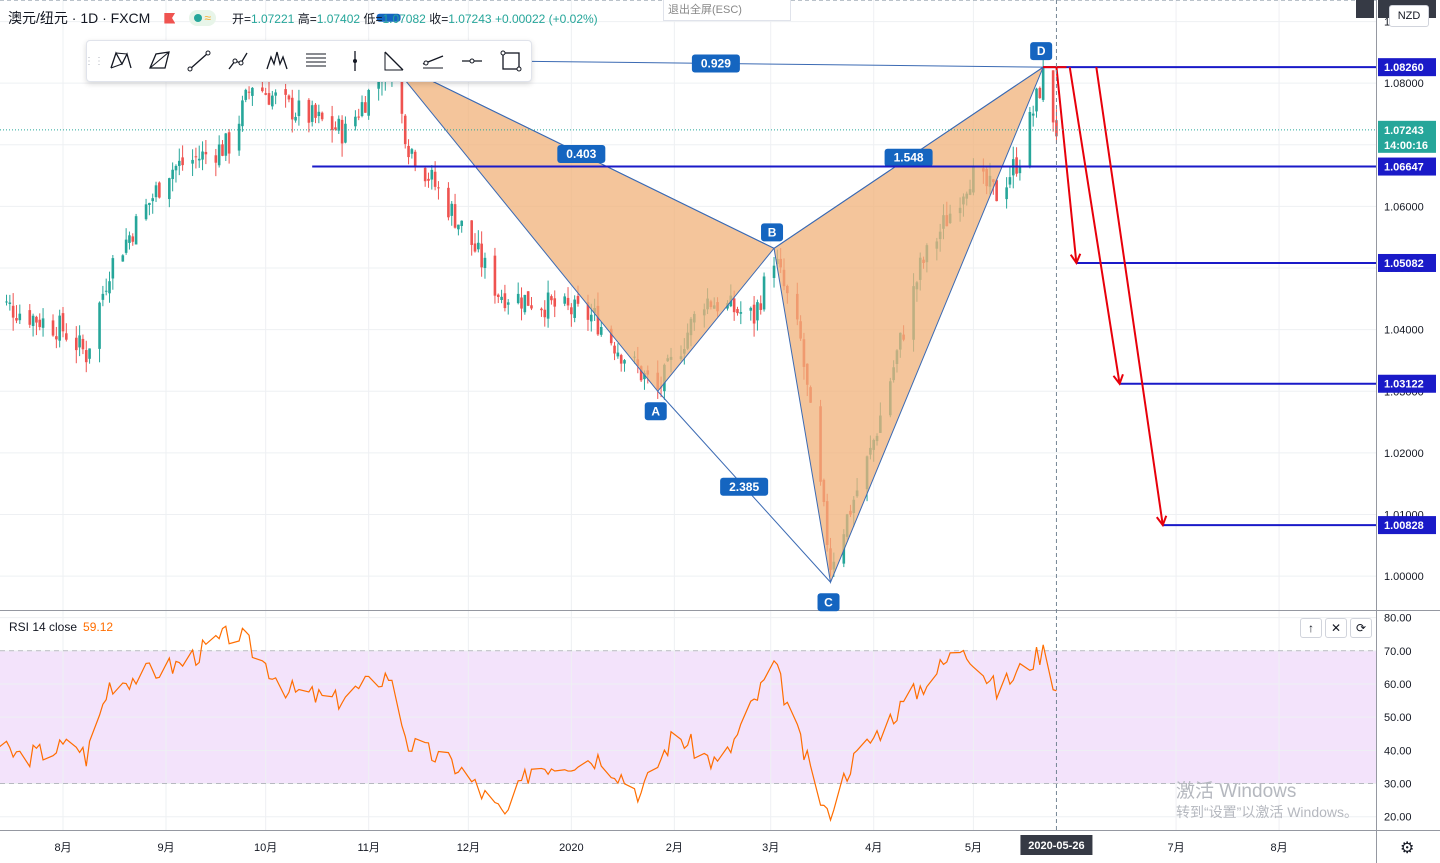 The image size is (1440, 863). I want to click on point-b-label-bg, so click(772, 232).